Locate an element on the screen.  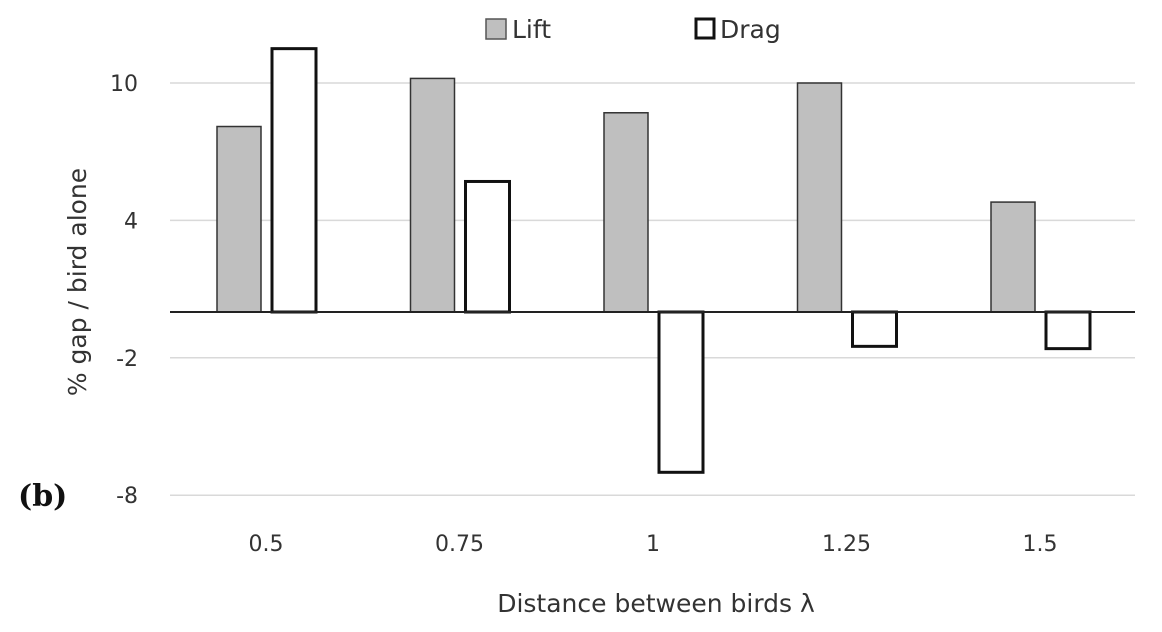
y-tick-label: -2 is located at coordinates (127, 359).